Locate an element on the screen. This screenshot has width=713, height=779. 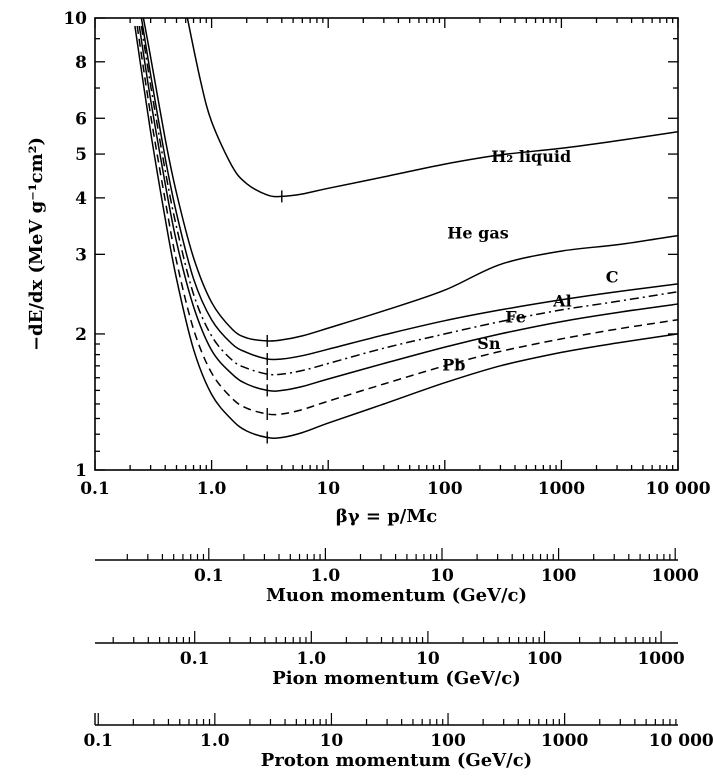
y-tick-label: 1 is located at coordinates (81, 471).